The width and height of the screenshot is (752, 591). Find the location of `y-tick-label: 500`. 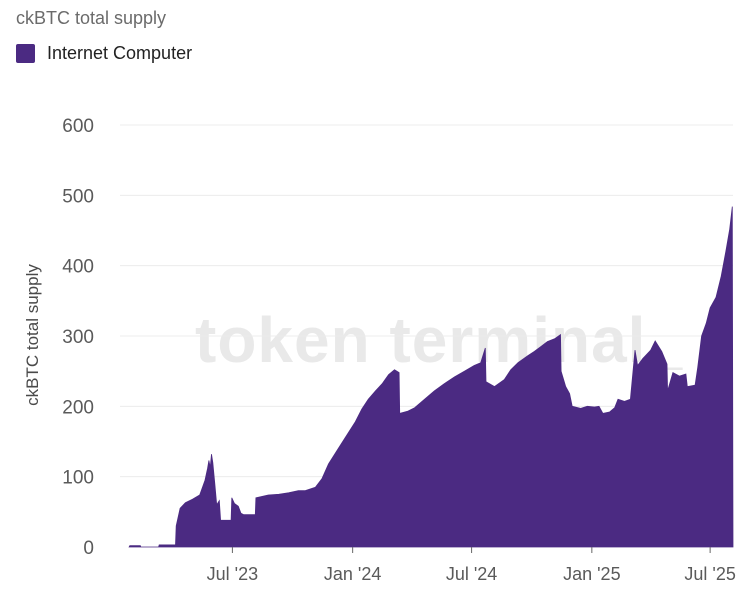

y-tick-label: 500 is located at coordinates (78, 196).